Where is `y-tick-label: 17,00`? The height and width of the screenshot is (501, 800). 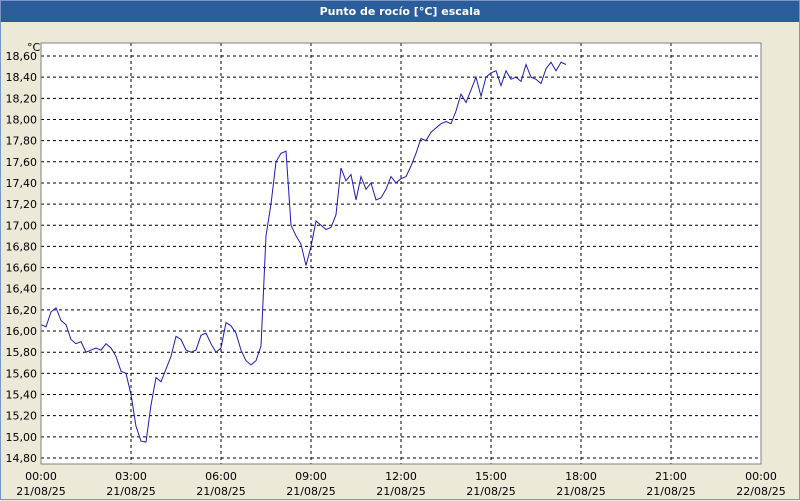
y-tick-label: 17,00 is located at coordinates (22, 225).